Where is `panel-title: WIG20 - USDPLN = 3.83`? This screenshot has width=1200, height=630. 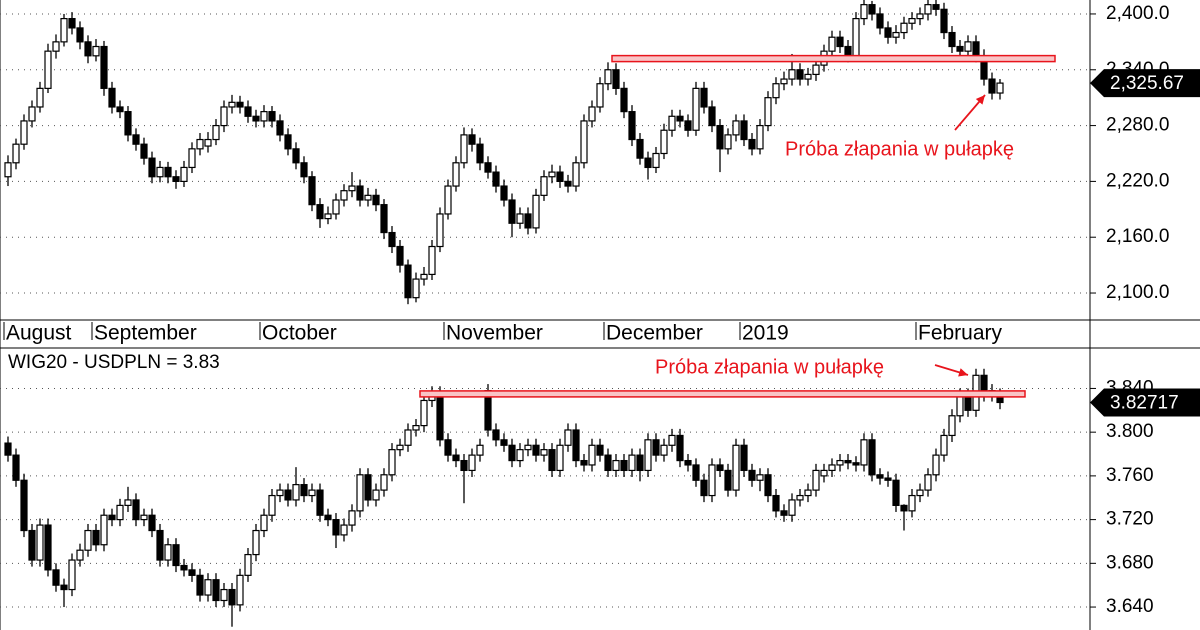
panel-title: WIG20 - USDPLN = 3.83 is located at coordinates (114, 362).